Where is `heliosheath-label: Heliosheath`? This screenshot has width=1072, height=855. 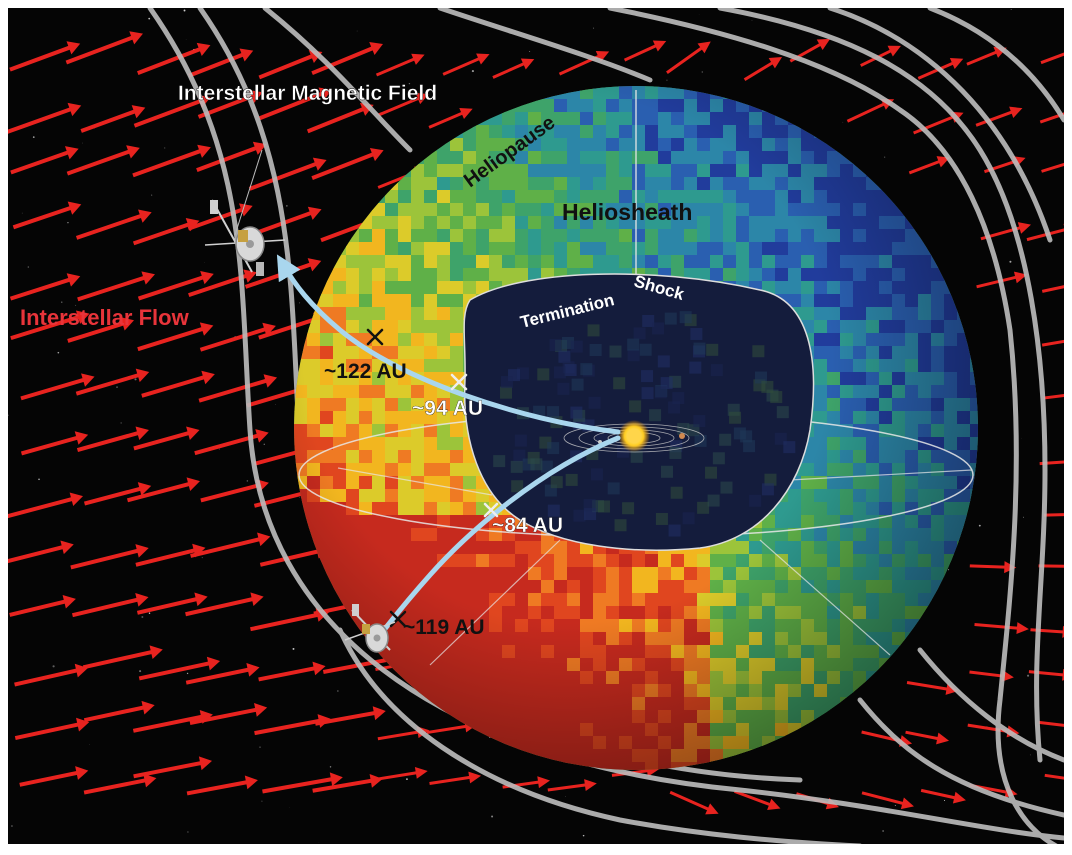
heliosheath-label: Heliosheath is located at coordinates (627, 212).